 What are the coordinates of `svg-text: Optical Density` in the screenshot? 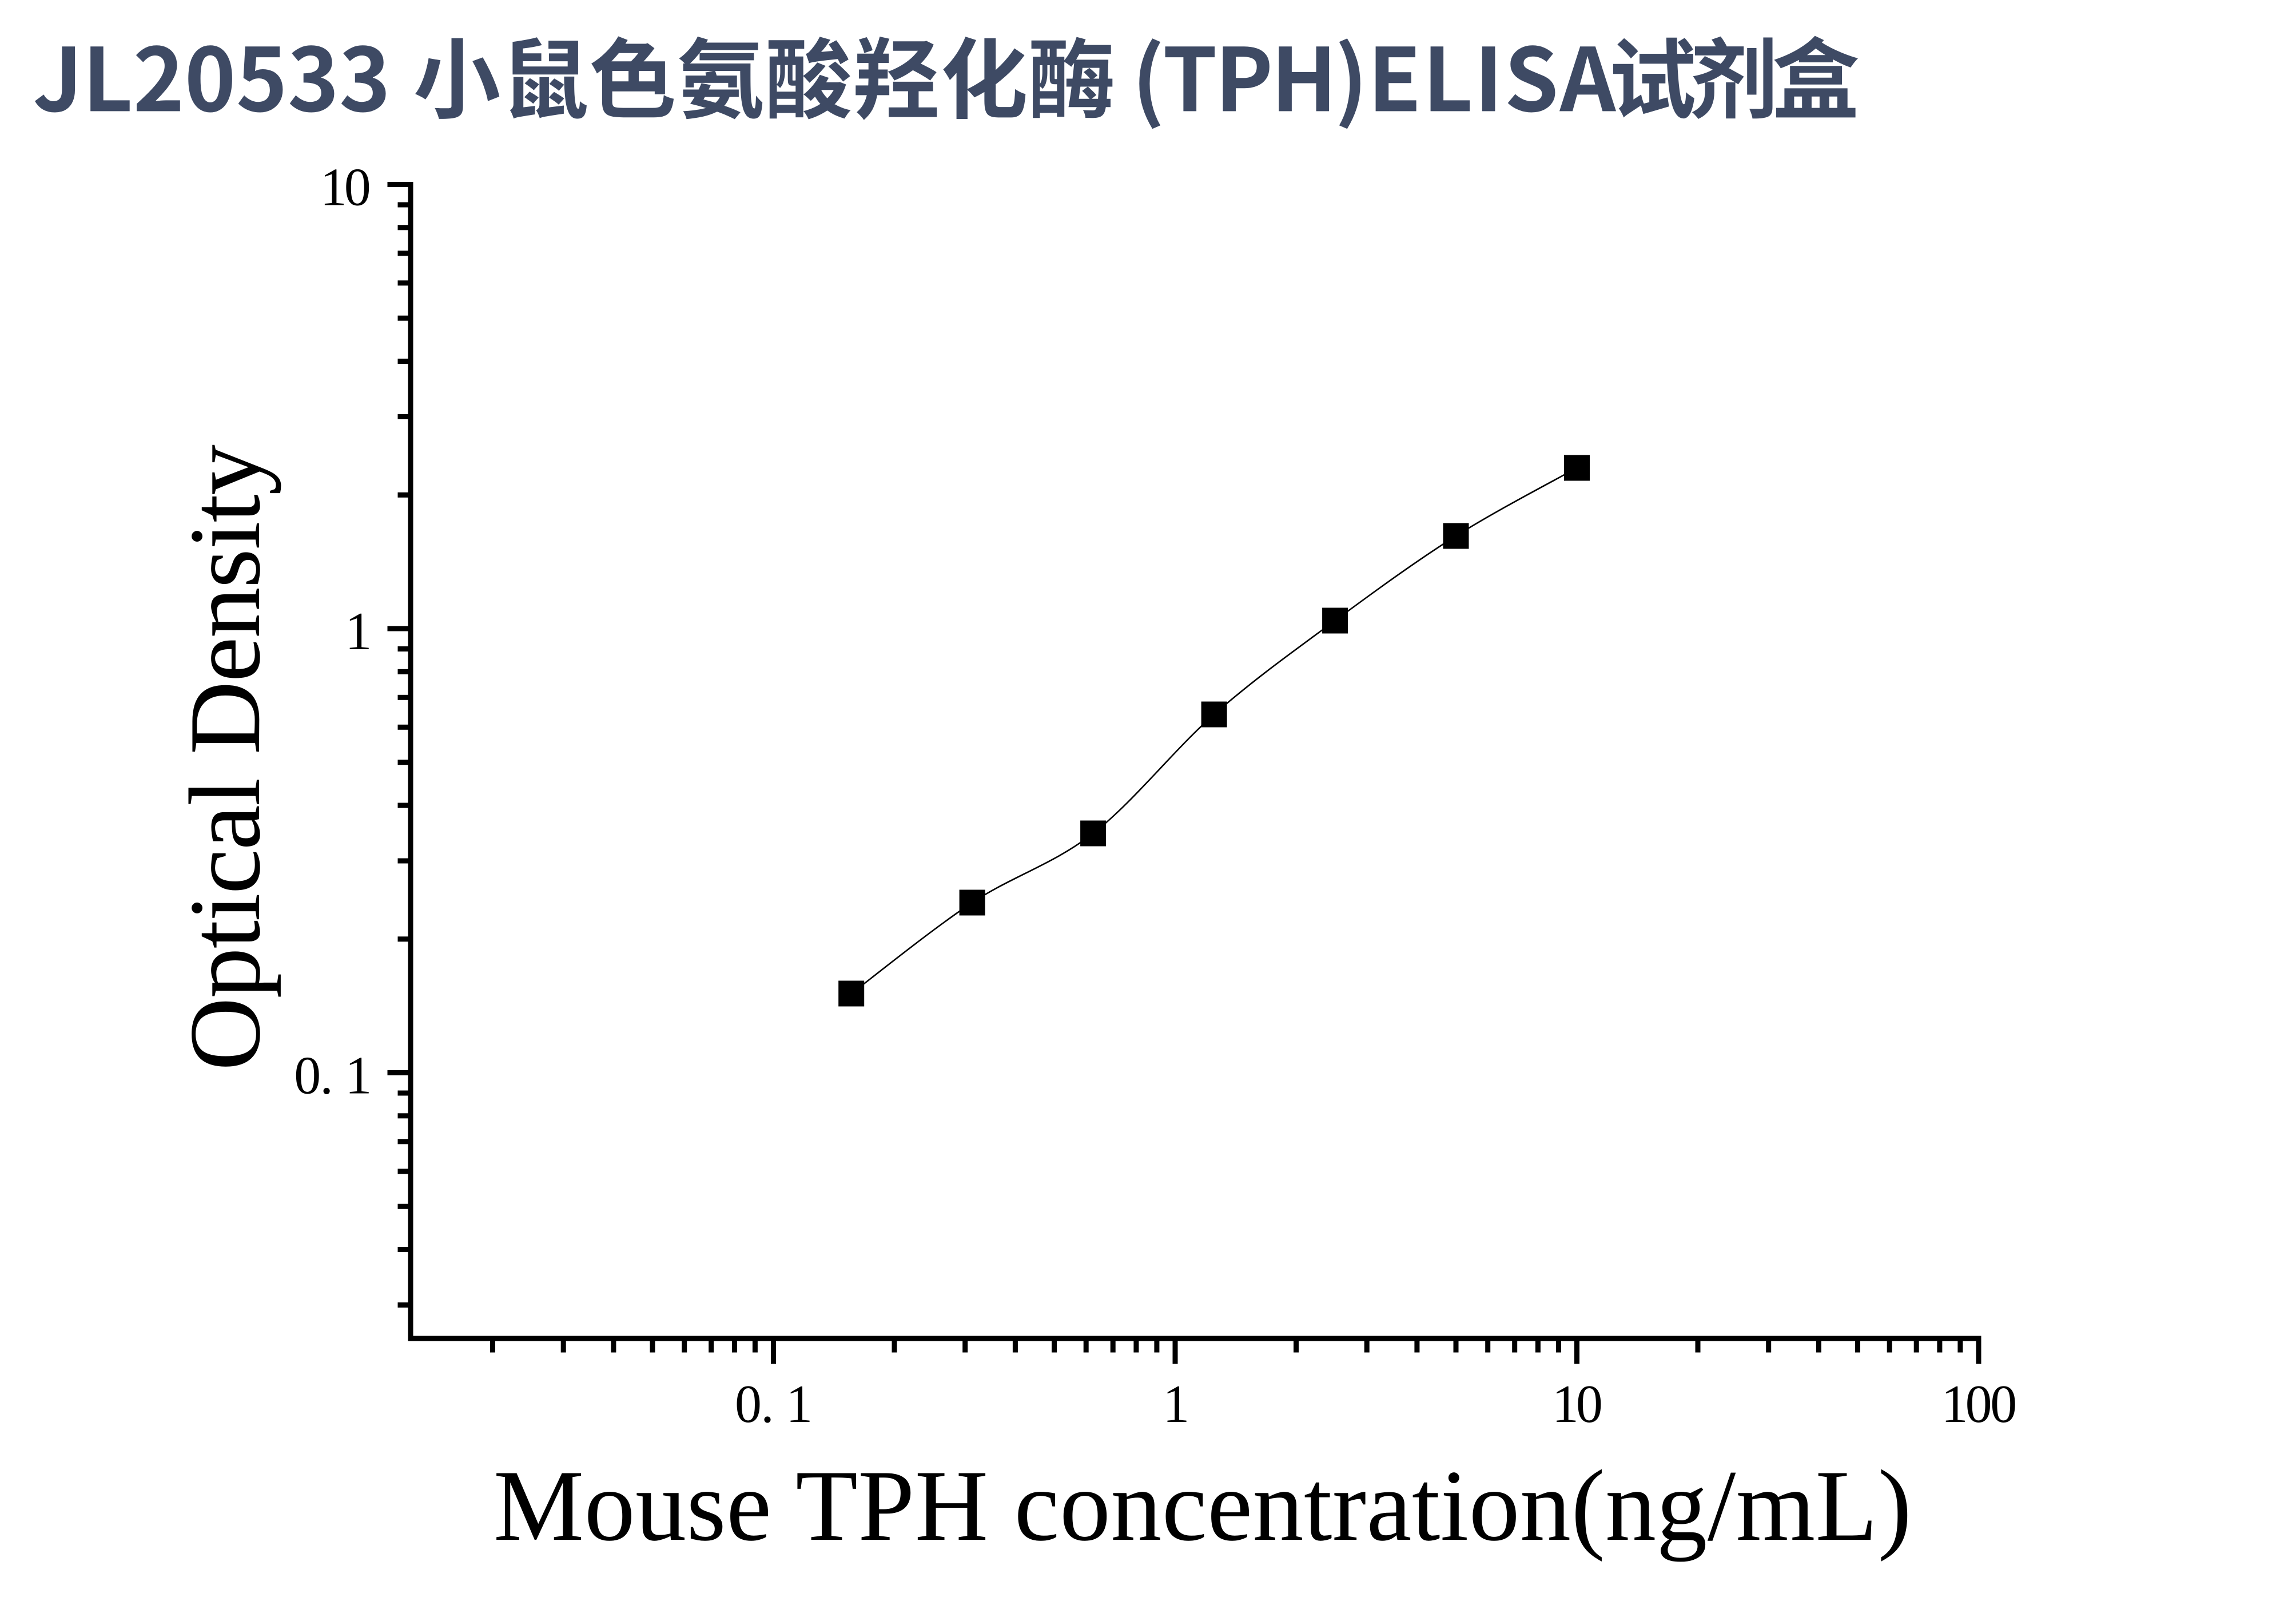 It's located at (225, 757).